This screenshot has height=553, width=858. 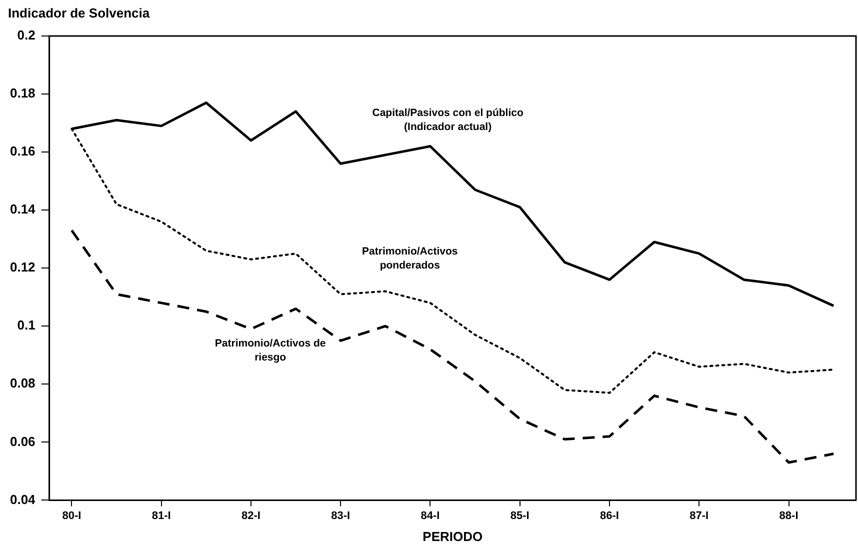 I want to click on y-tick-label: 0.18, so click(x=23, y=93).